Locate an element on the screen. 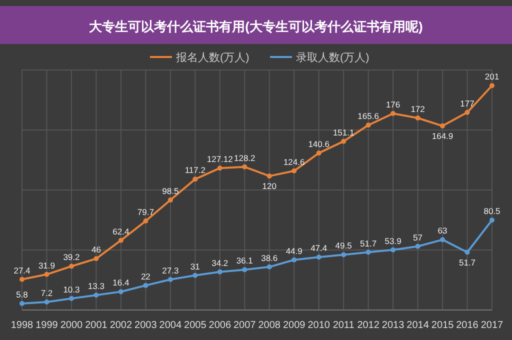 Image resolution: width=512 pixels, height=340 pixels. data-label: 124.6 is located at coordinates (294, 161).